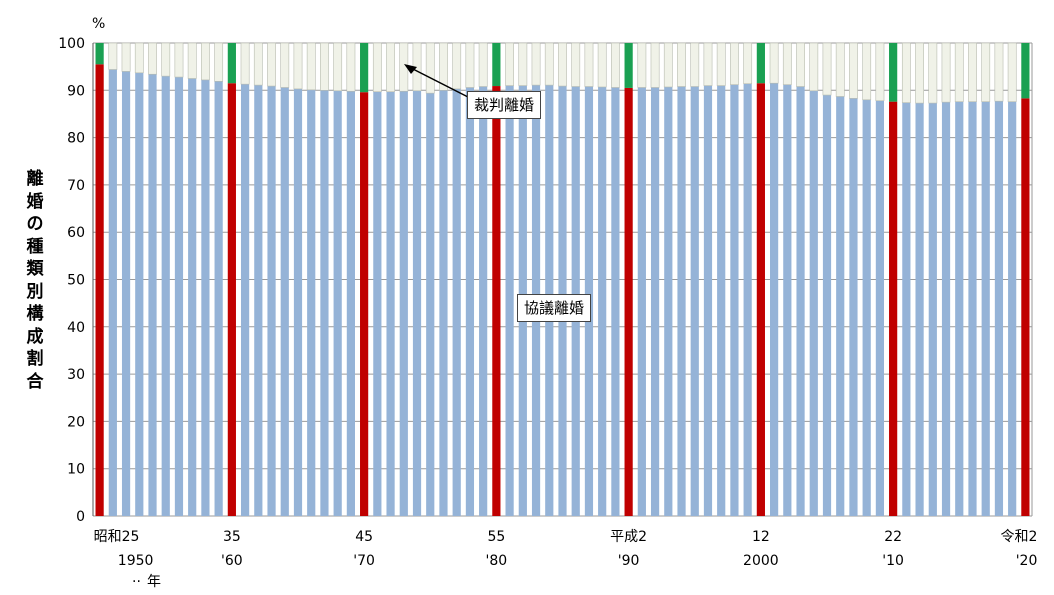 This screenshot has width=1054, height=595. I want to click on bar-kyogi-2008, so click(866, 307).